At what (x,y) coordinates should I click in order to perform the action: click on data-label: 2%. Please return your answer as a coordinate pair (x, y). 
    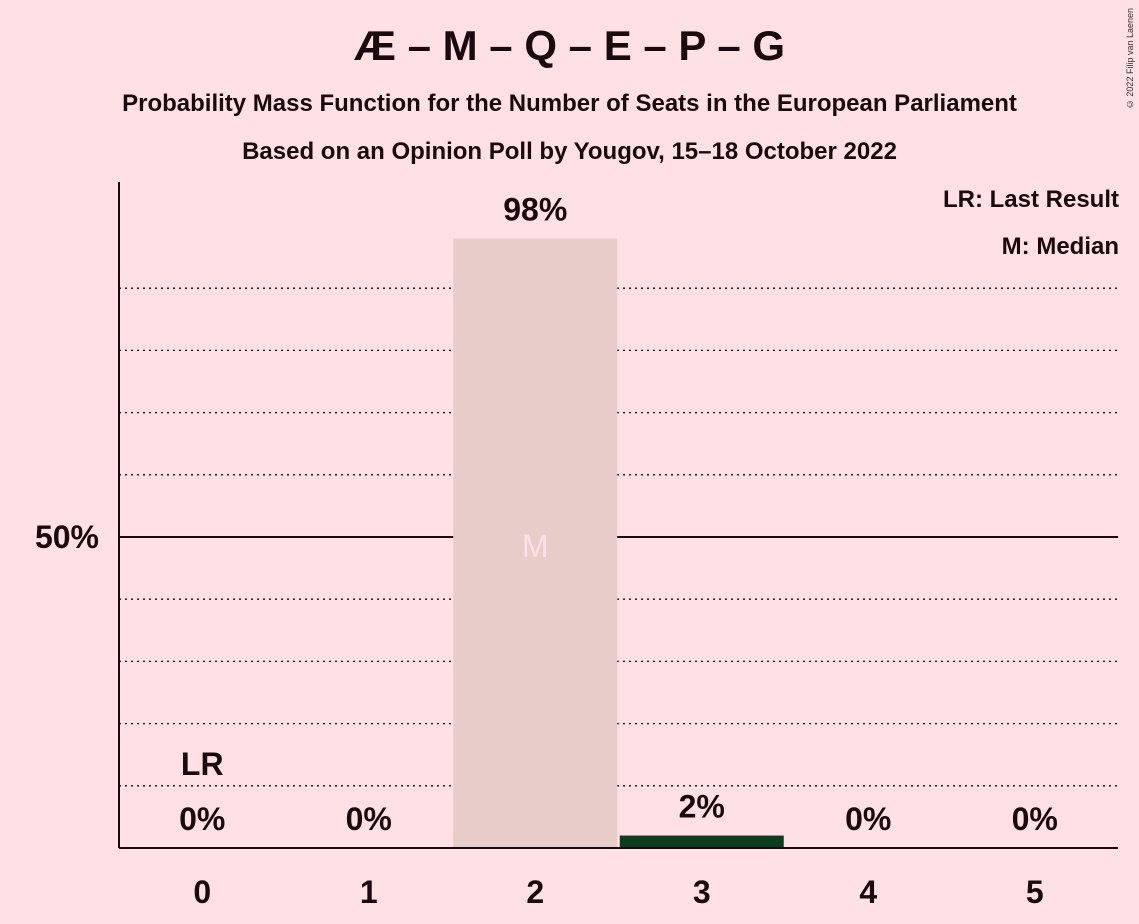
    Looking at the image, I should click on (702, 807).